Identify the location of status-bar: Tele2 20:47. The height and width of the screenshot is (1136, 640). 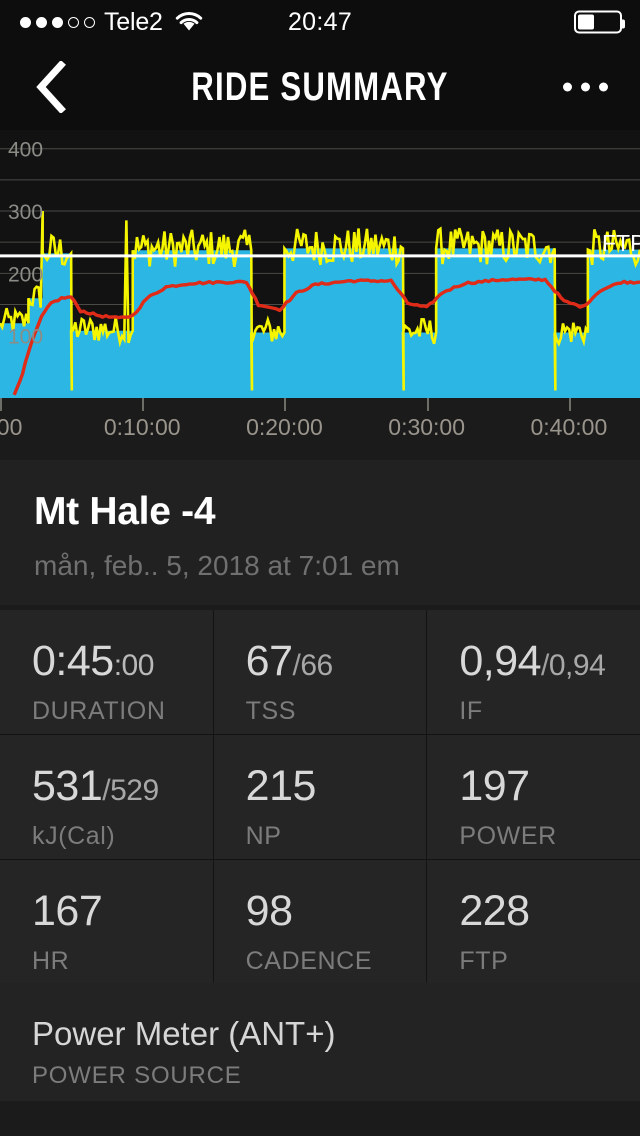
(320, 22).